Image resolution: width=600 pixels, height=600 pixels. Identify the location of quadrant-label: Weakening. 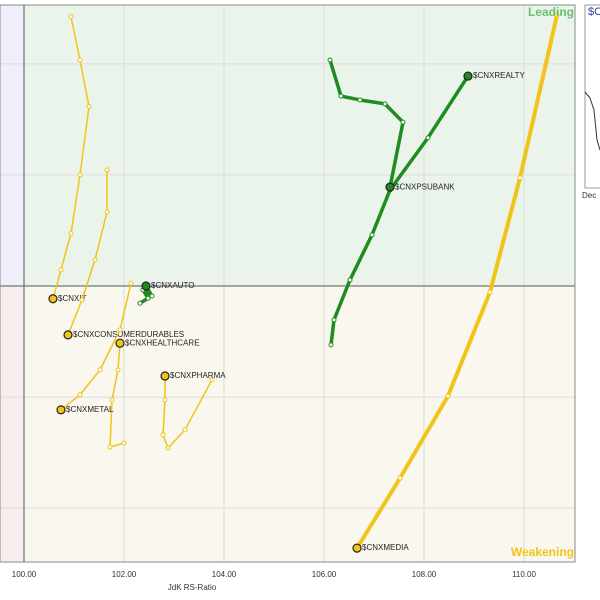
(542, 552).